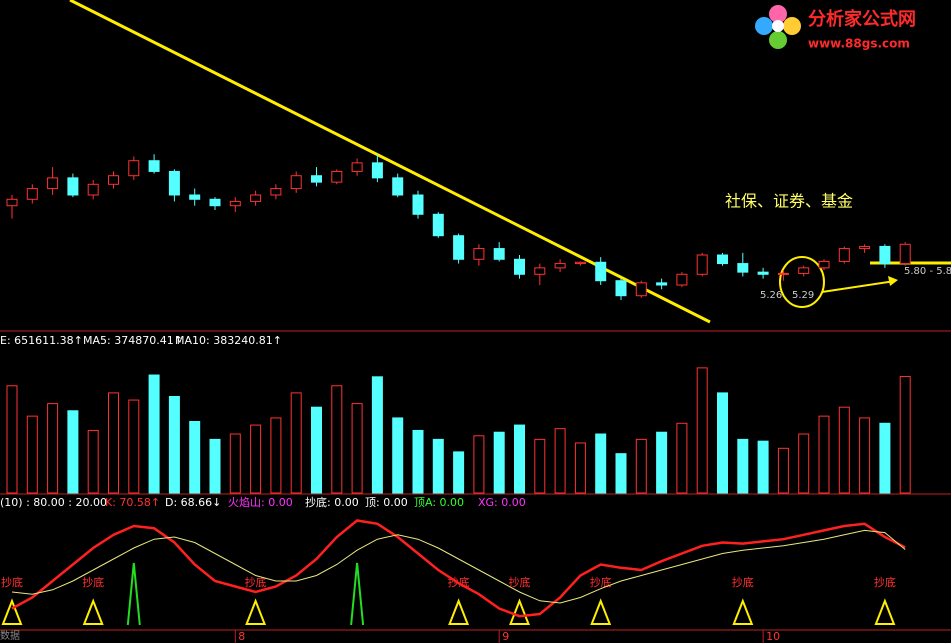 The image size is (951, 643). Describe the element at coordinates (439, 502) in the screenshot. I see `legend-item: 顶A: 0.00` at that location.